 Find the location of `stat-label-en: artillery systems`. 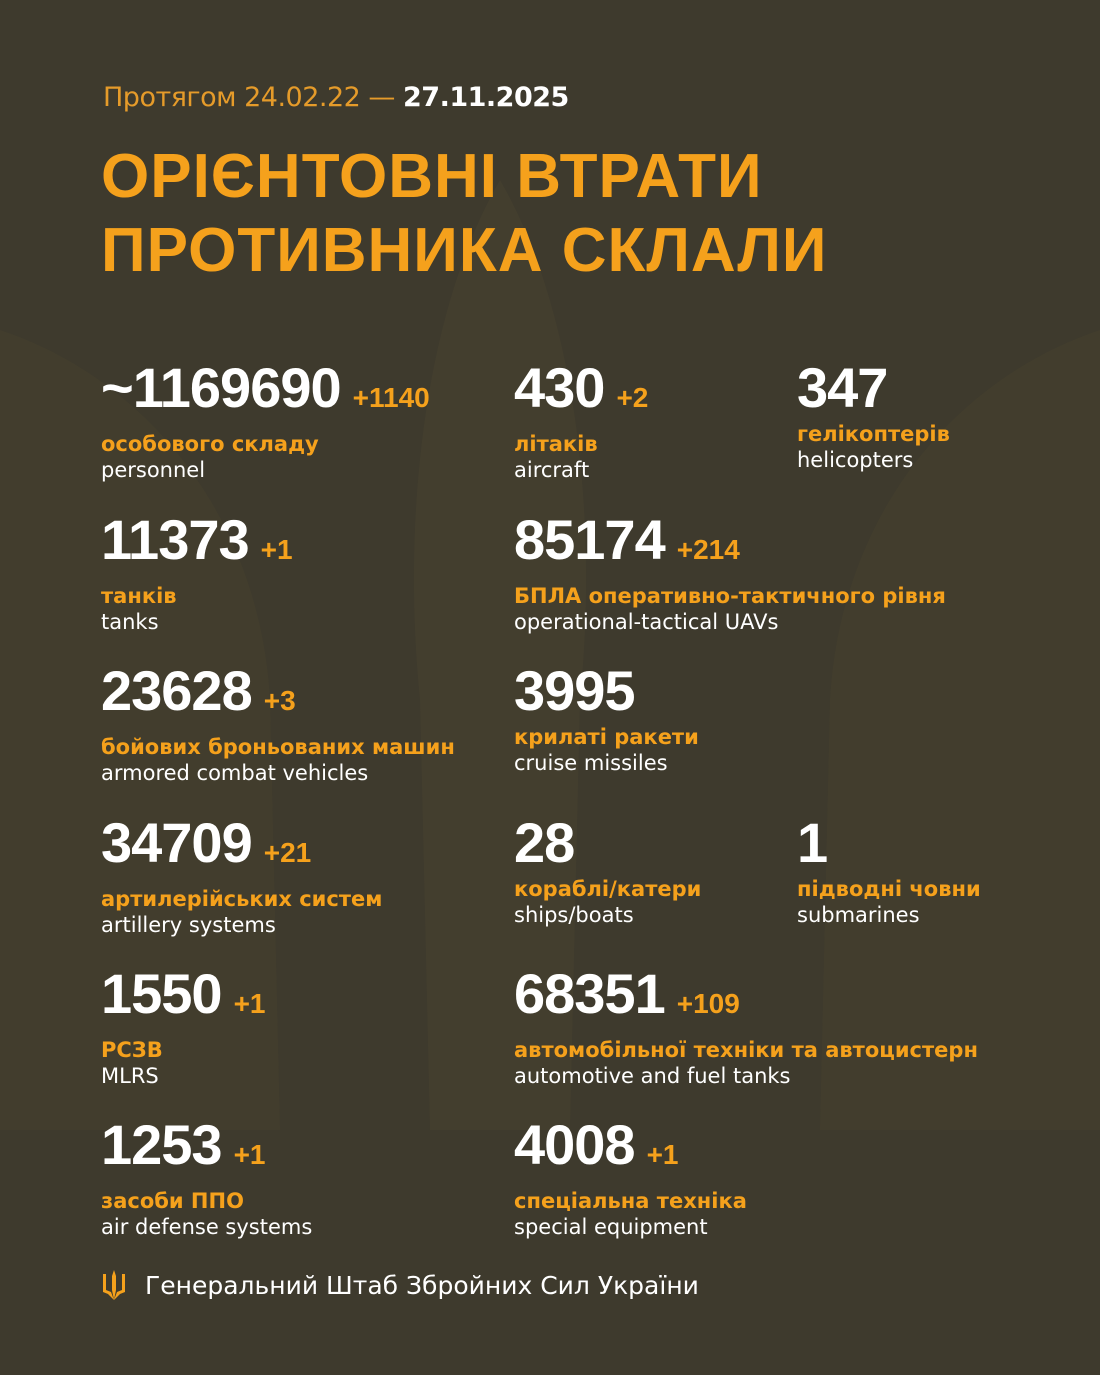

stat-label-en: artillery systems is located at coordinates (188, 925).